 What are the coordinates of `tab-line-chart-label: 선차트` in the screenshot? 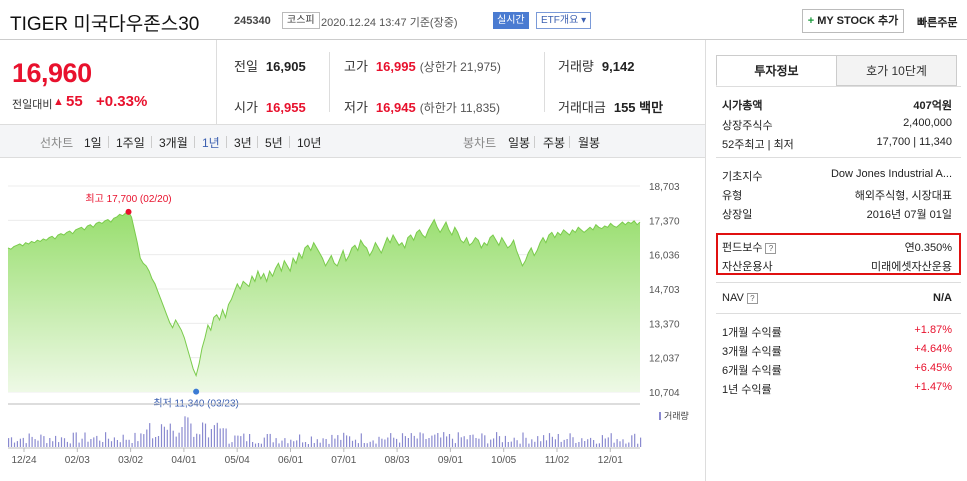 It's located at (57, 143).